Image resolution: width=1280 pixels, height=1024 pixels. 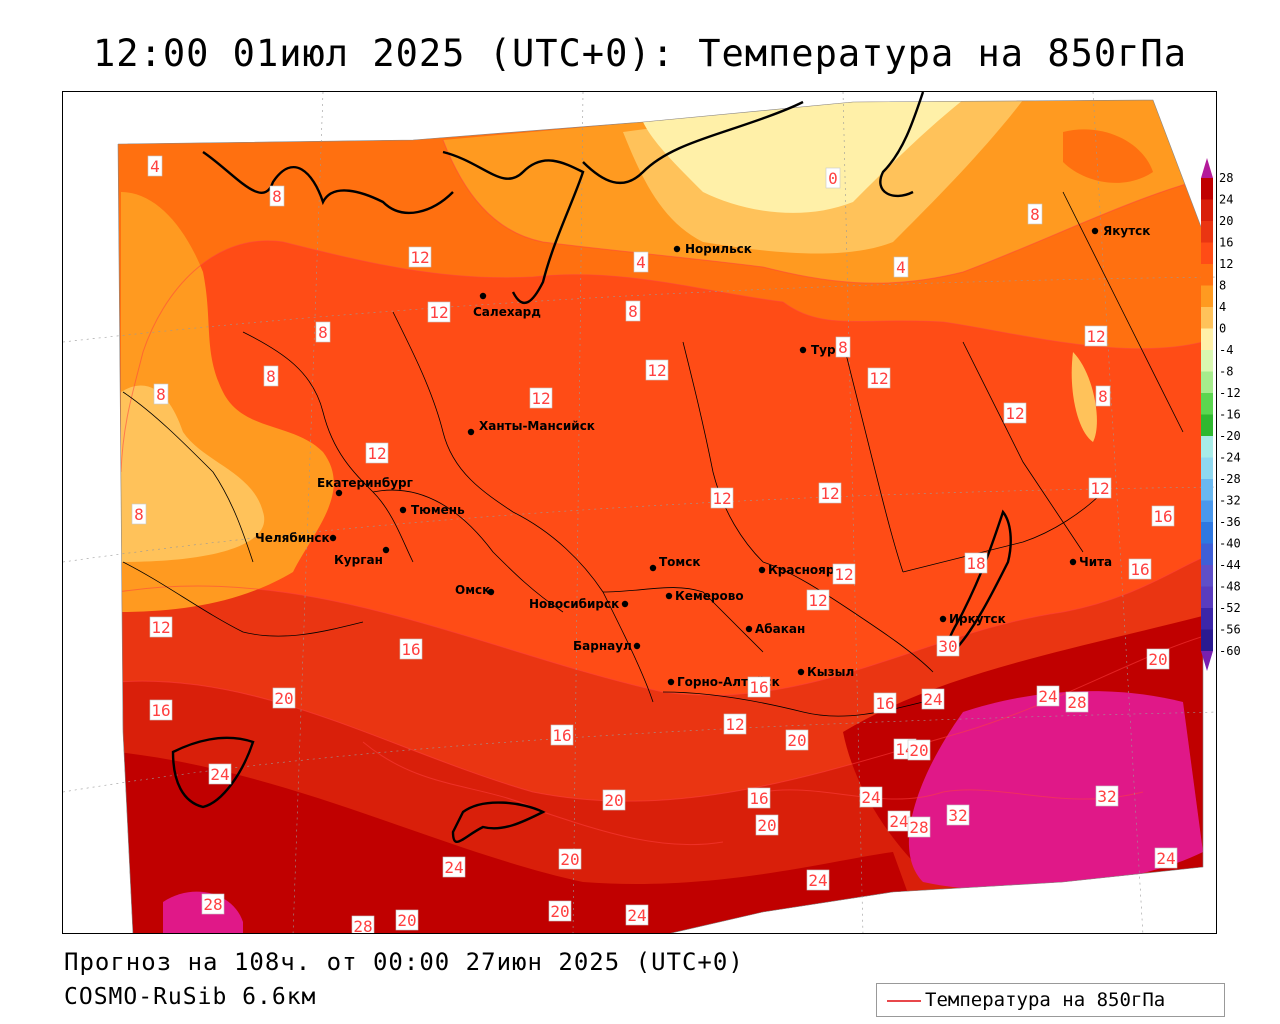 I want to click on colorbar-tick-label: -60, so click(x=1230, y=651).